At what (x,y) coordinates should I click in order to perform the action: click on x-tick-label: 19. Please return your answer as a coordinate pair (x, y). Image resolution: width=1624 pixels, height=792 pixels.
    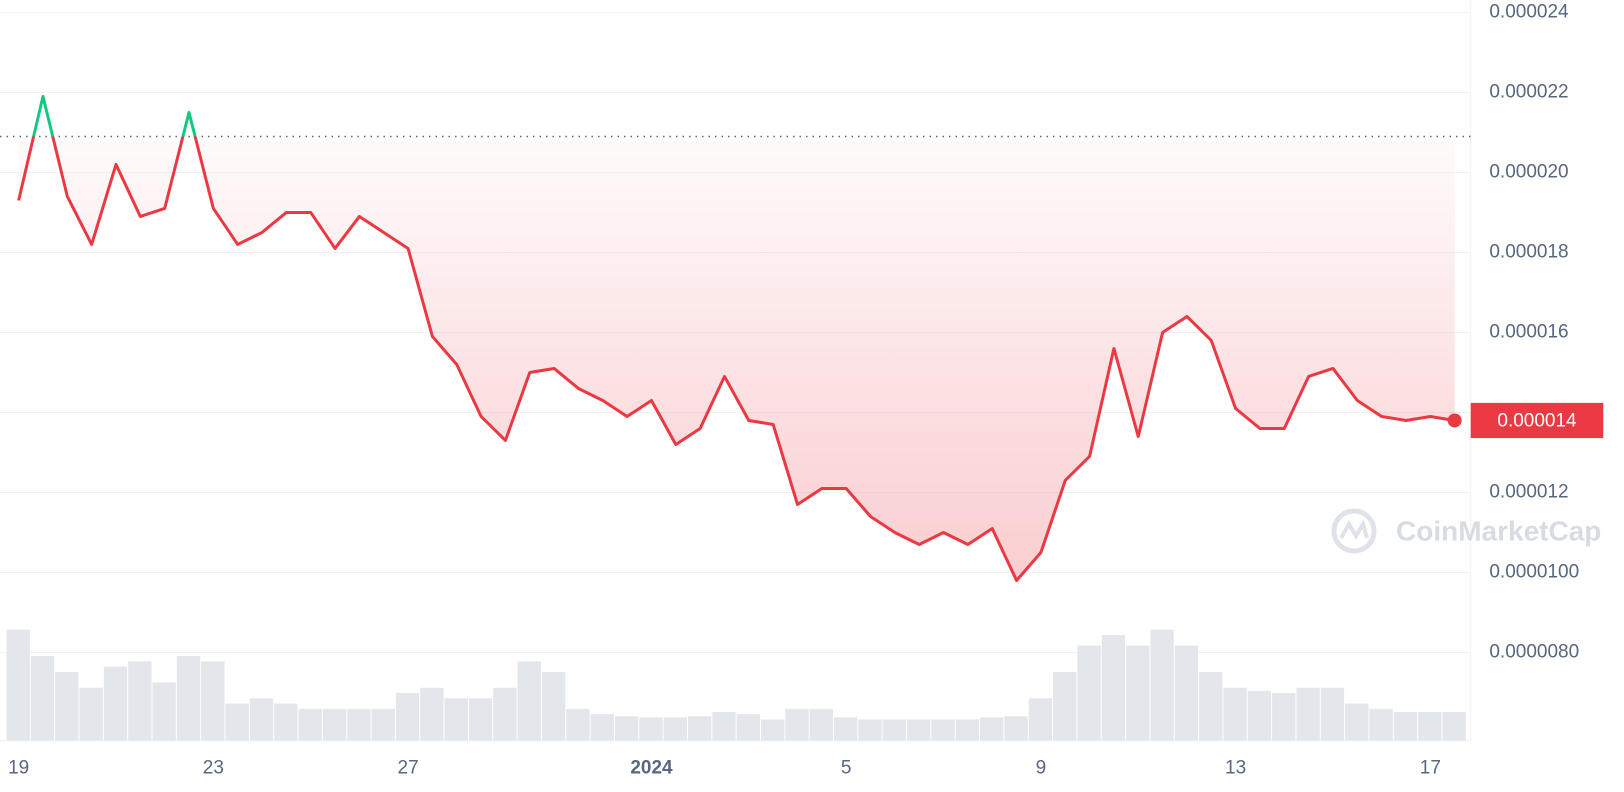
    Looking at the image, I should click on (18, 768).